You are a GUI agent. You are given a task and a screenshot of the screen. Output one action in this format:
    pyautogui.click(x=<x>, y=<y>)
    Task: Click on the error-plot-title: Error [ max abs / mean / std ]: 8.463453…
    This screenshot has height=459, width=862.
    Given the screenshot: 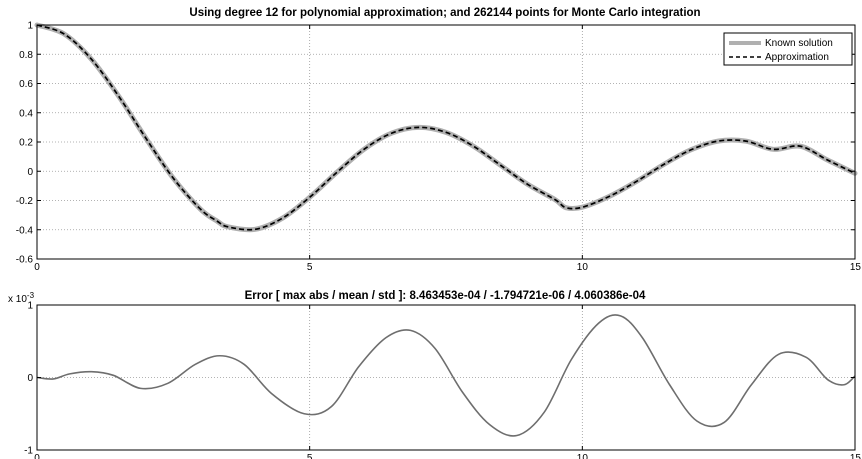 What is the action you would take?
    pyautogui.click(x=445, y=296)
    